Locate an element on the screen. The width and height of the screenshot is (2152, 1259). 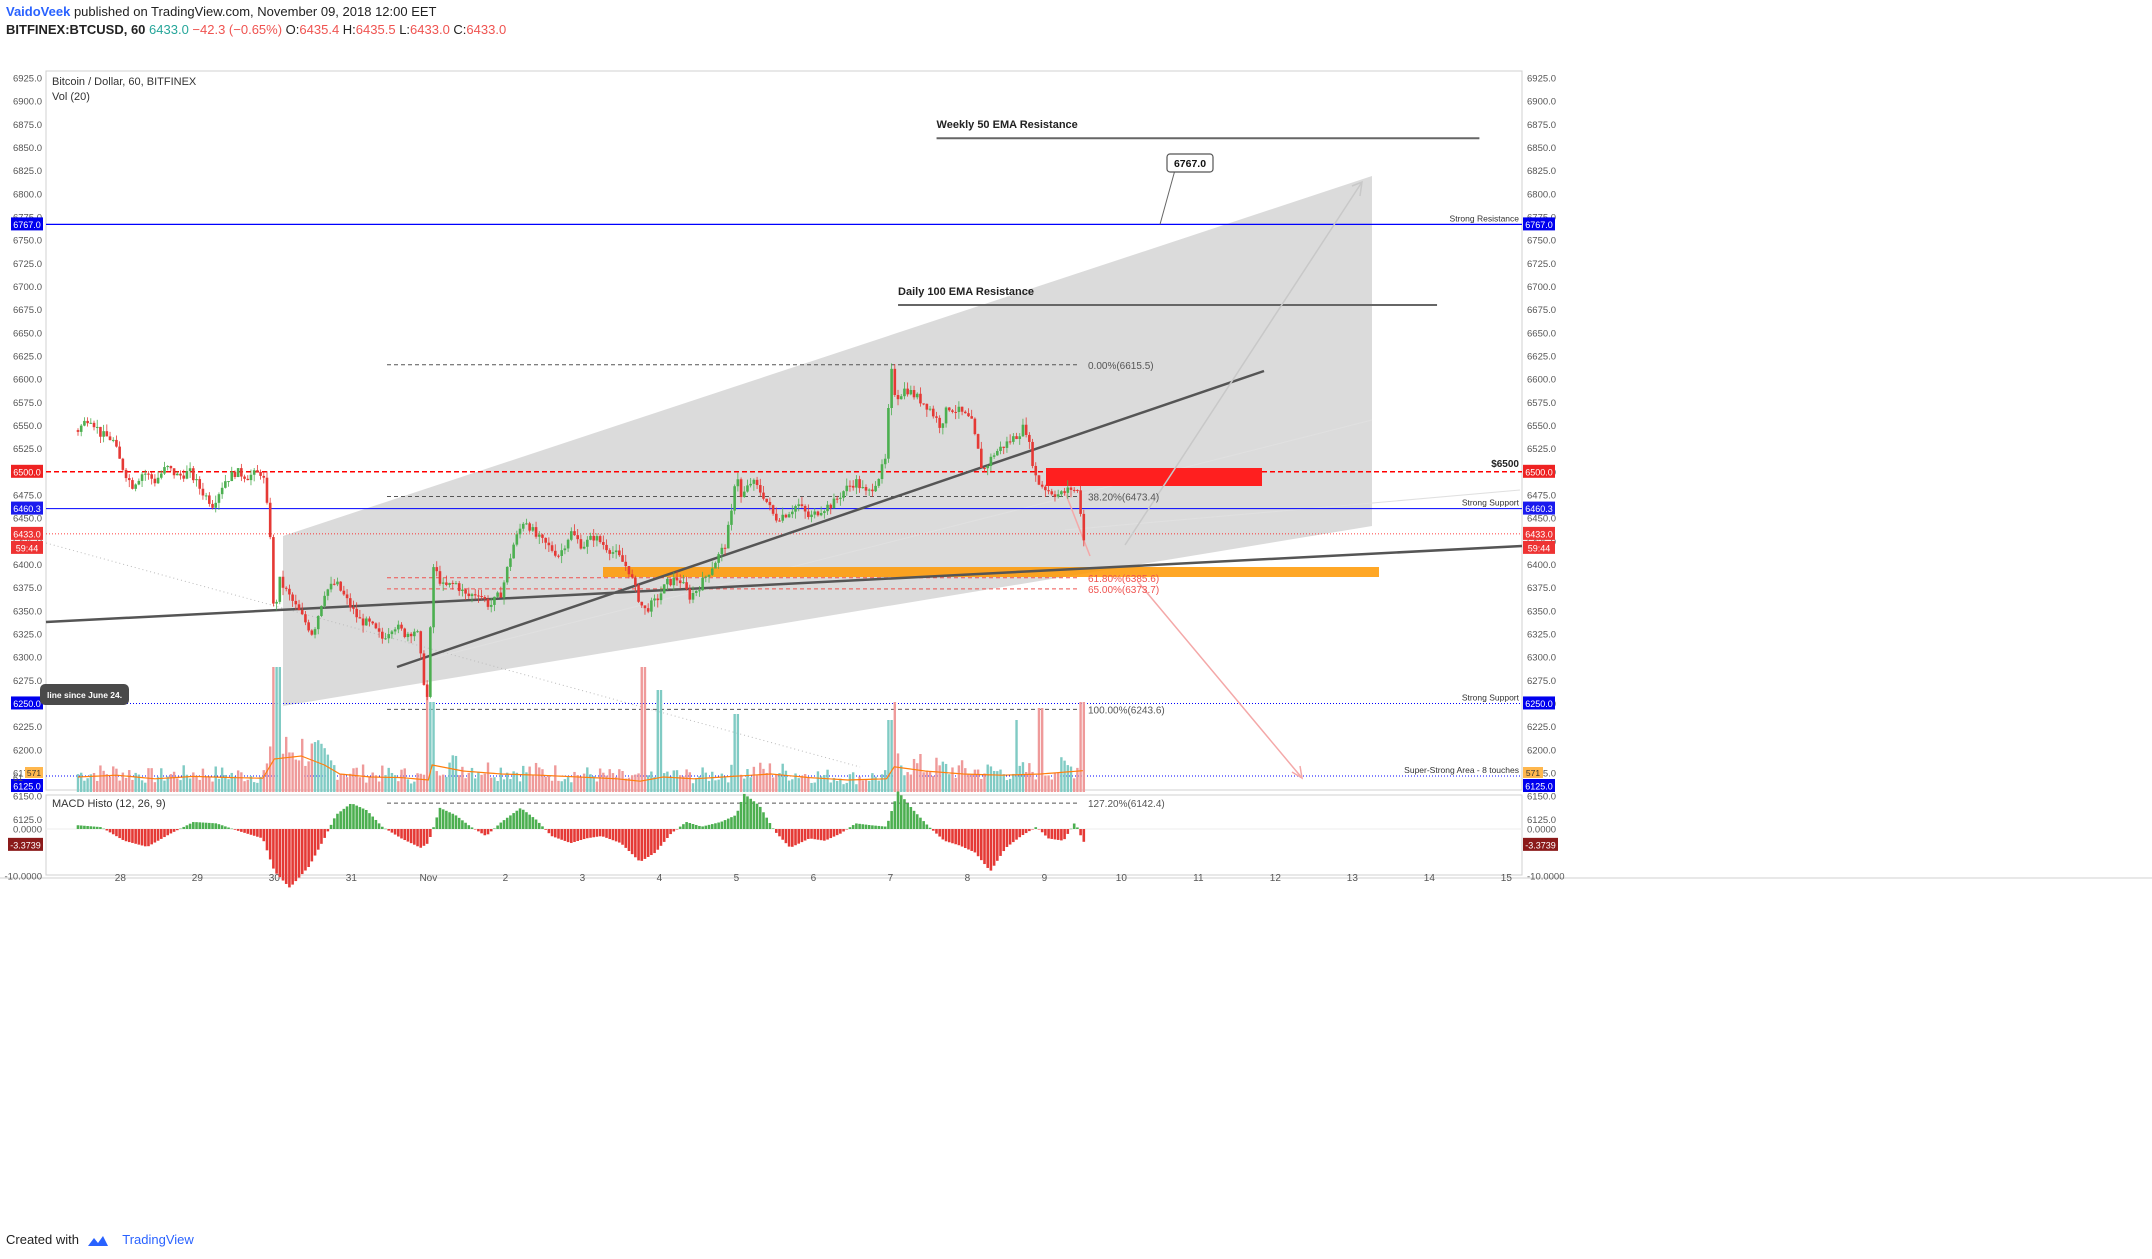
callout-pointer is located at coordinates (1167, 197).